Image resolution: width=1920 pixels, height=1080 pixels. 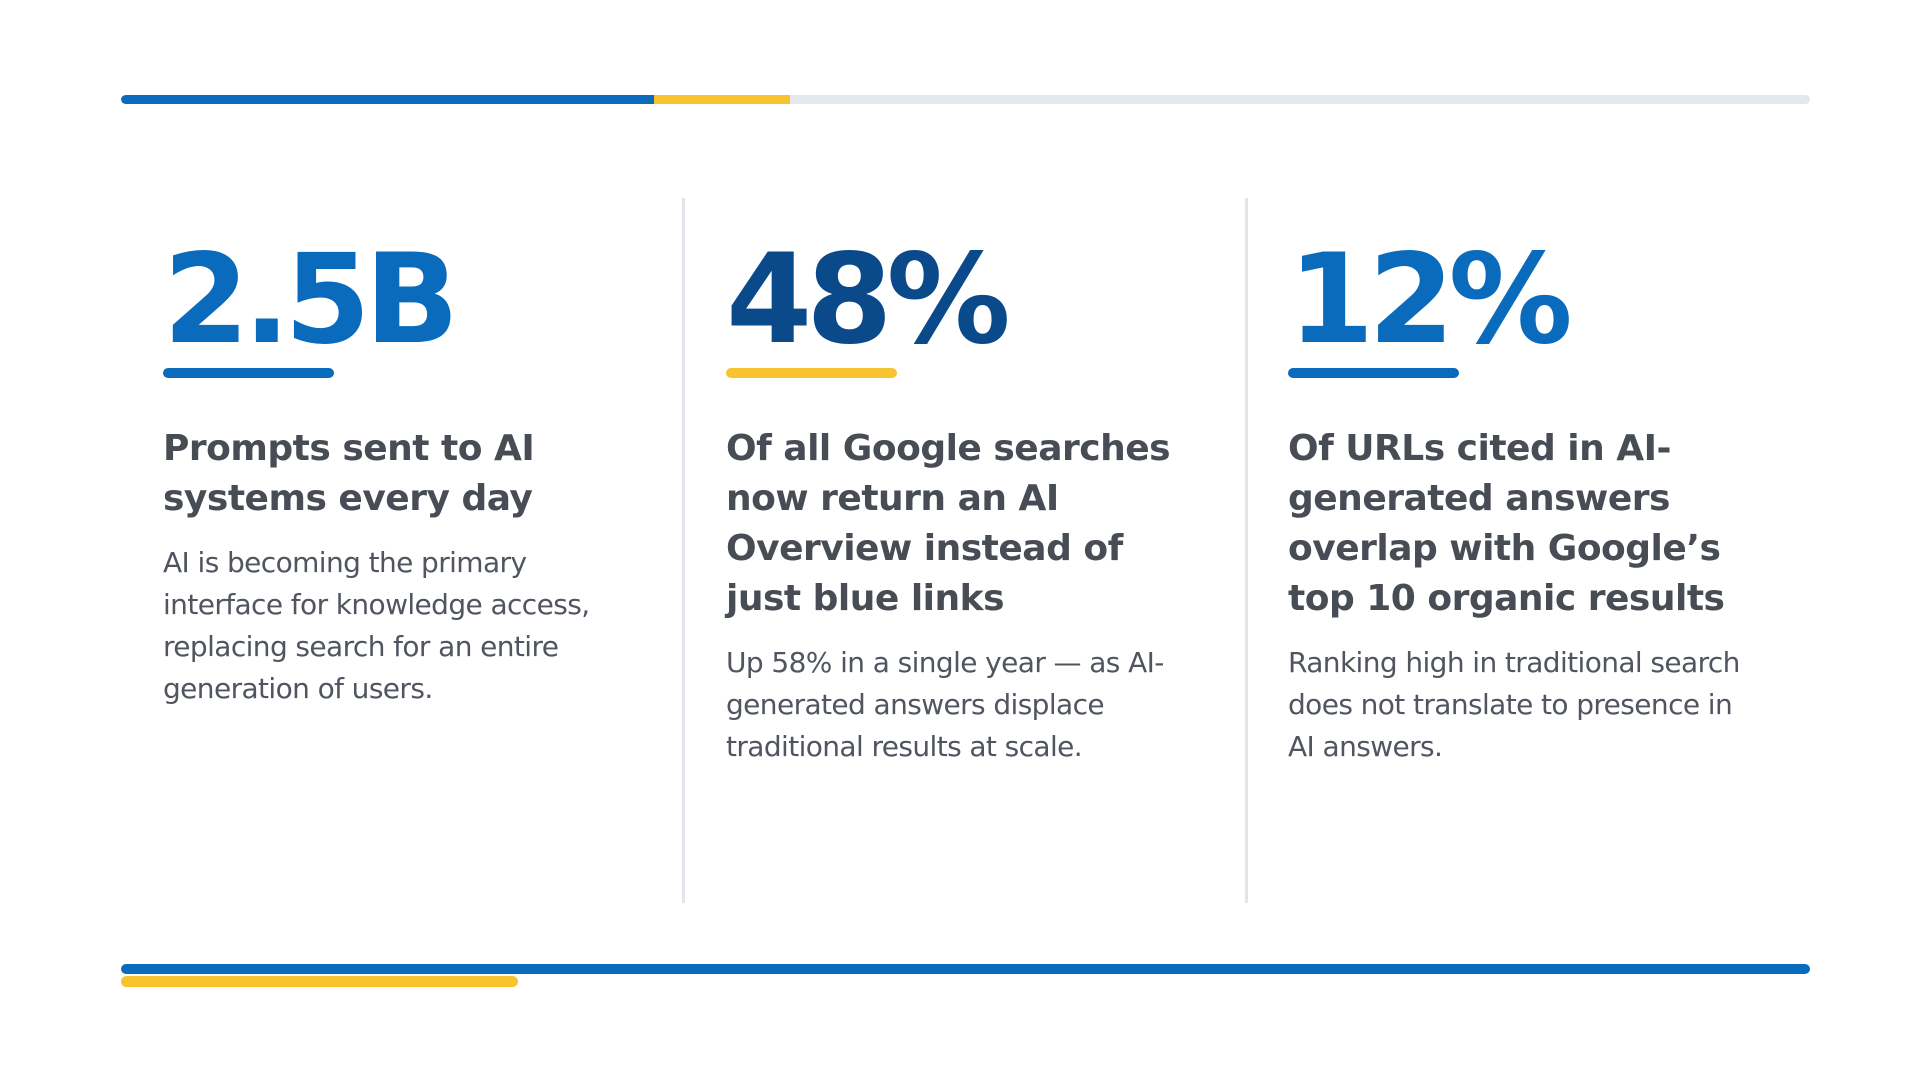 I want to click on bottom-accent-bar-blue, so click(x=965, y=969).